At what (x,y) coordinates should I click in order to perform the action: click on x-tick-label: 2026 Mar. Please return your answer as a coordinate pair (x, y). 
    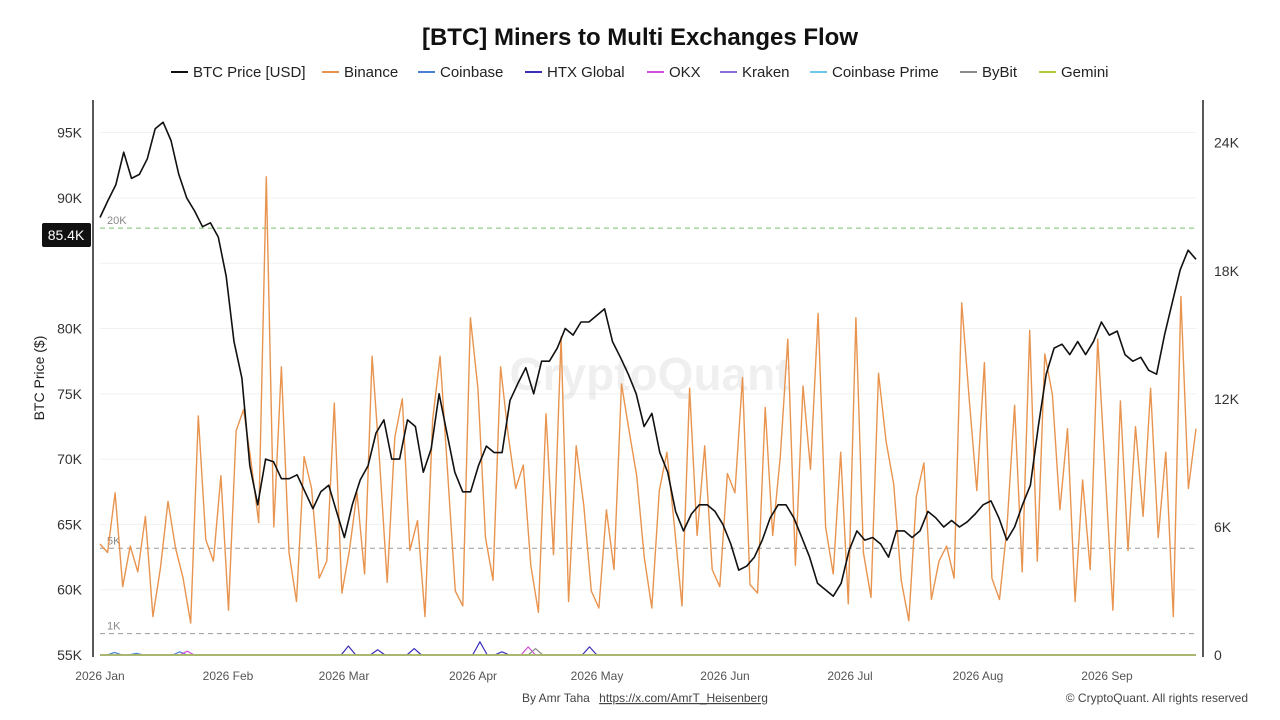
    Looking at the image, I should click on (344, 676).